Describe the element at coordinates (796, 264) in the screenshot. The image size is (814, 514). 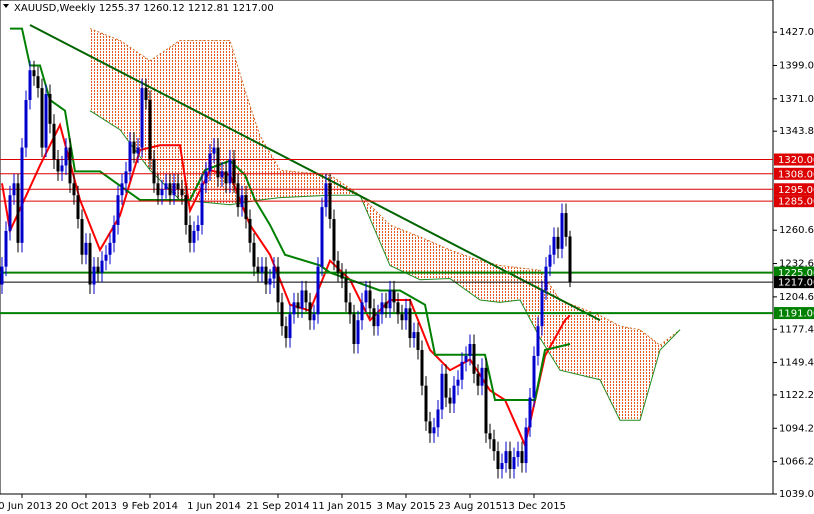
I see `y-tick-label: 1232.60` at that location.